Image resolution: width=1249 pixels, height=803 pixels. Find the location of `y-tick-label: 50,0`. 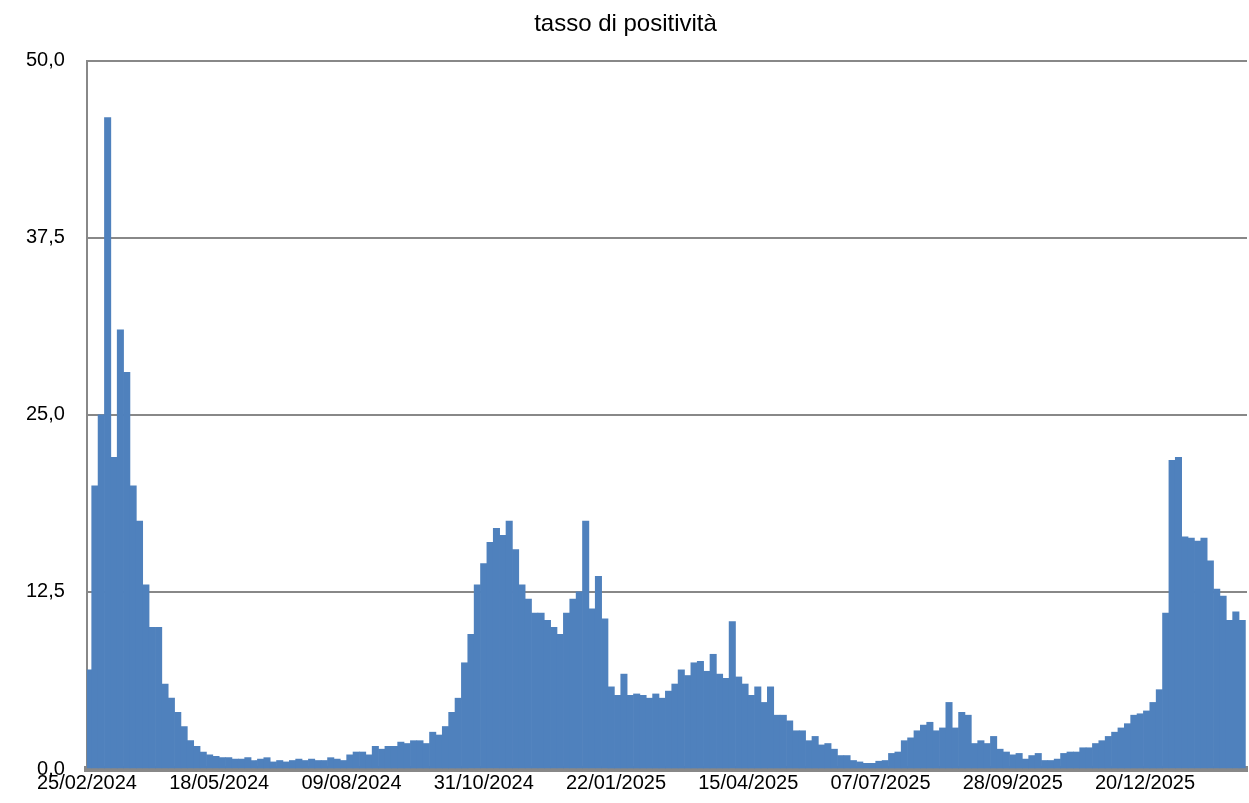

y-tick-label: 50,0 is located at coordinates (45, 59).